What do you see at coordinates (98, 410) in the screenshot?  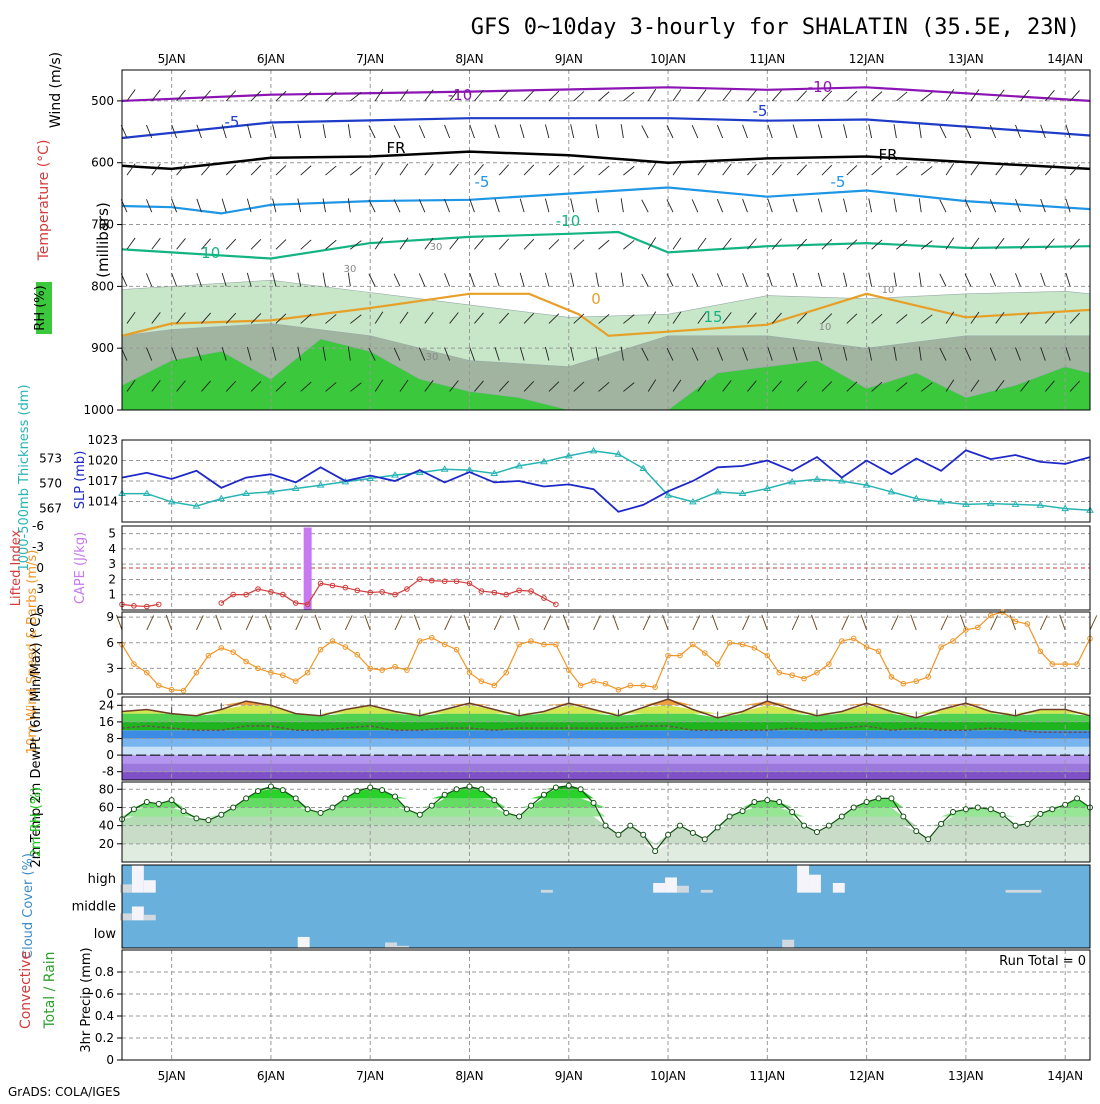 I see `pressure-tick-label: 1000` at bounding box center [98, 410].